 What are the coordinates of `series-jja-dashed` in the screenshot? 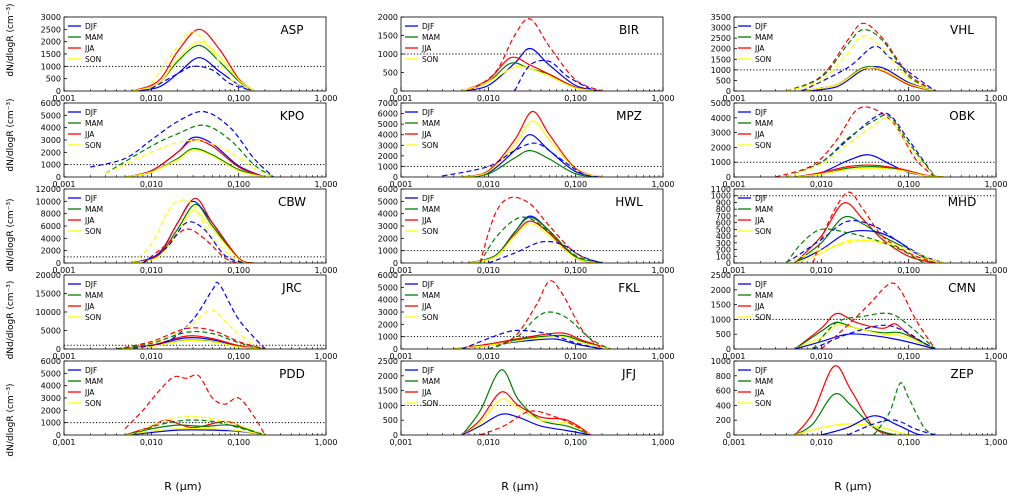 It's located at (855, 141).